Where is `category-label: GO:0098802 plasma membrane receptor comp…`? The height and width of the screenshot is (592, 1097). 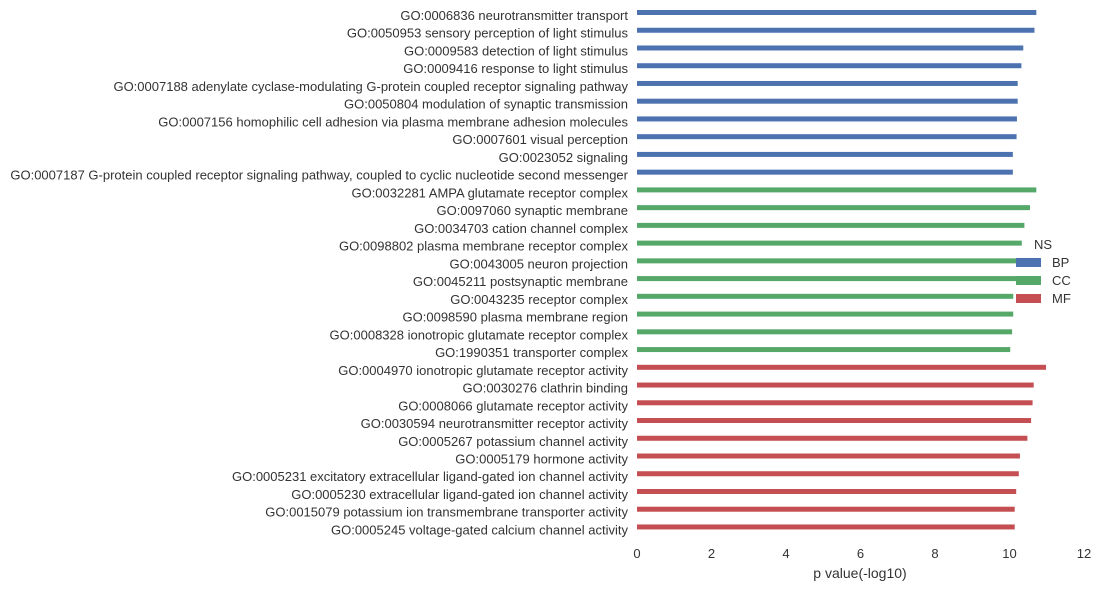 category-label: GO:0098802 plasma membrane receptor comp… is located at coordinates (484, 246).